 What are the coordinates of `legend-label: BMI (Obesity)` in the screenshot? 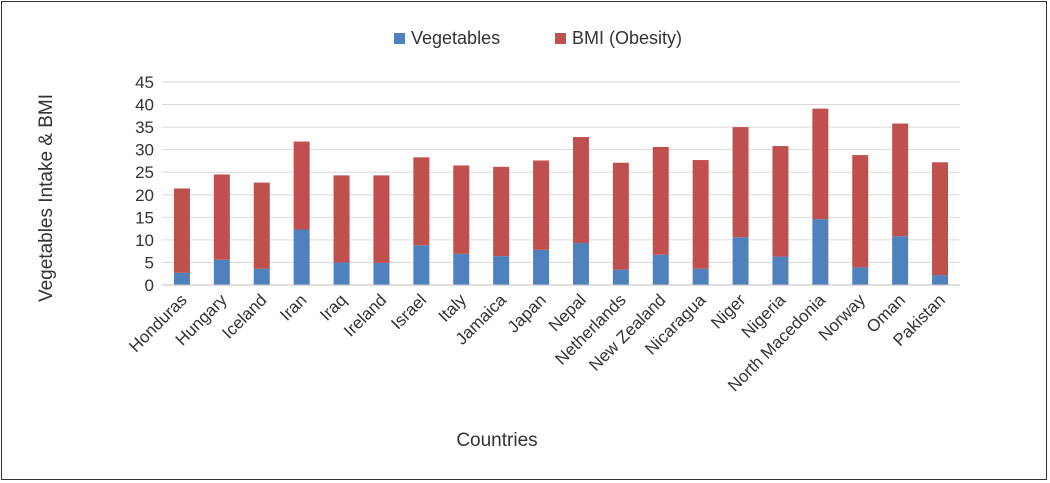 It's located at (627, 38).